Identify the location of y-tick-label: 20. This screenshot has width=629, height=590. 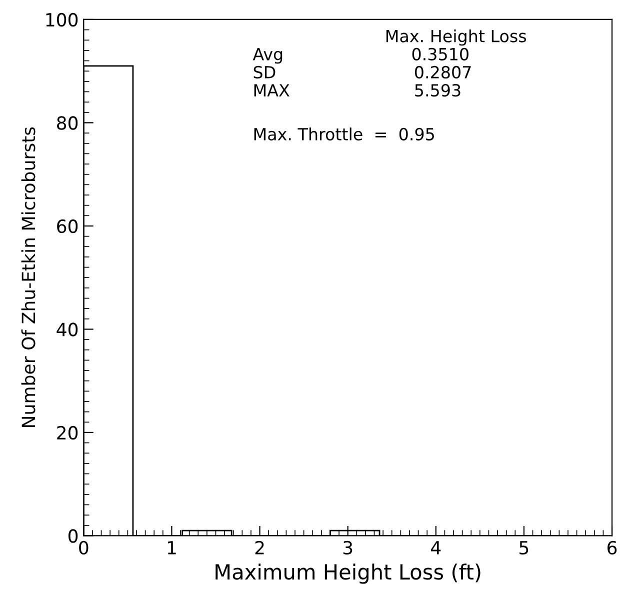
(67, 433).